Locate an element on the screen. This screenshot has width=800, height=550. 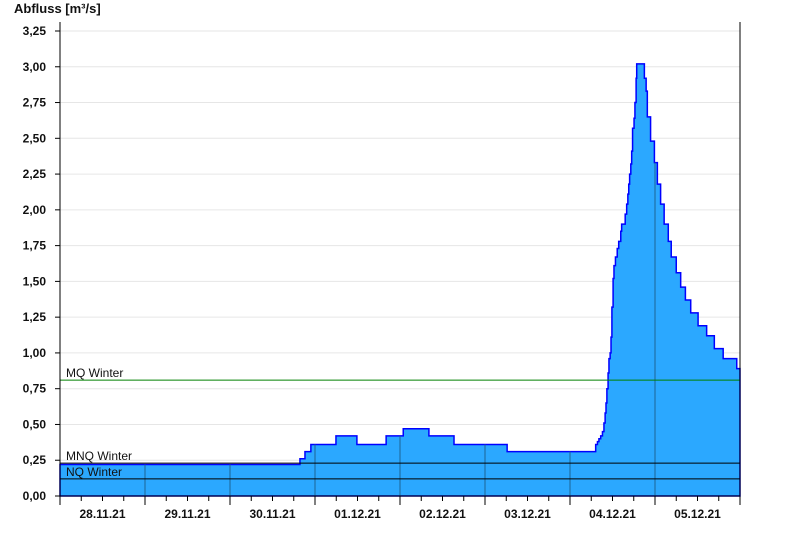
y-tick-label: 1,25 is located at coordinates (35, 317).